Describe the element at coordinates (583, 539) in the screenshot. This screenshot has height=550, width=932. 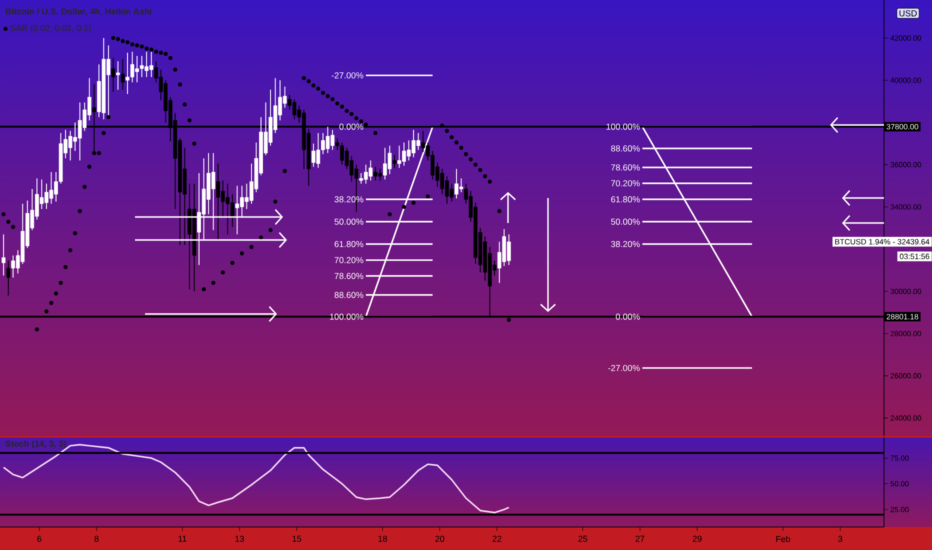
I see `x-tick-label: 25` at that location.